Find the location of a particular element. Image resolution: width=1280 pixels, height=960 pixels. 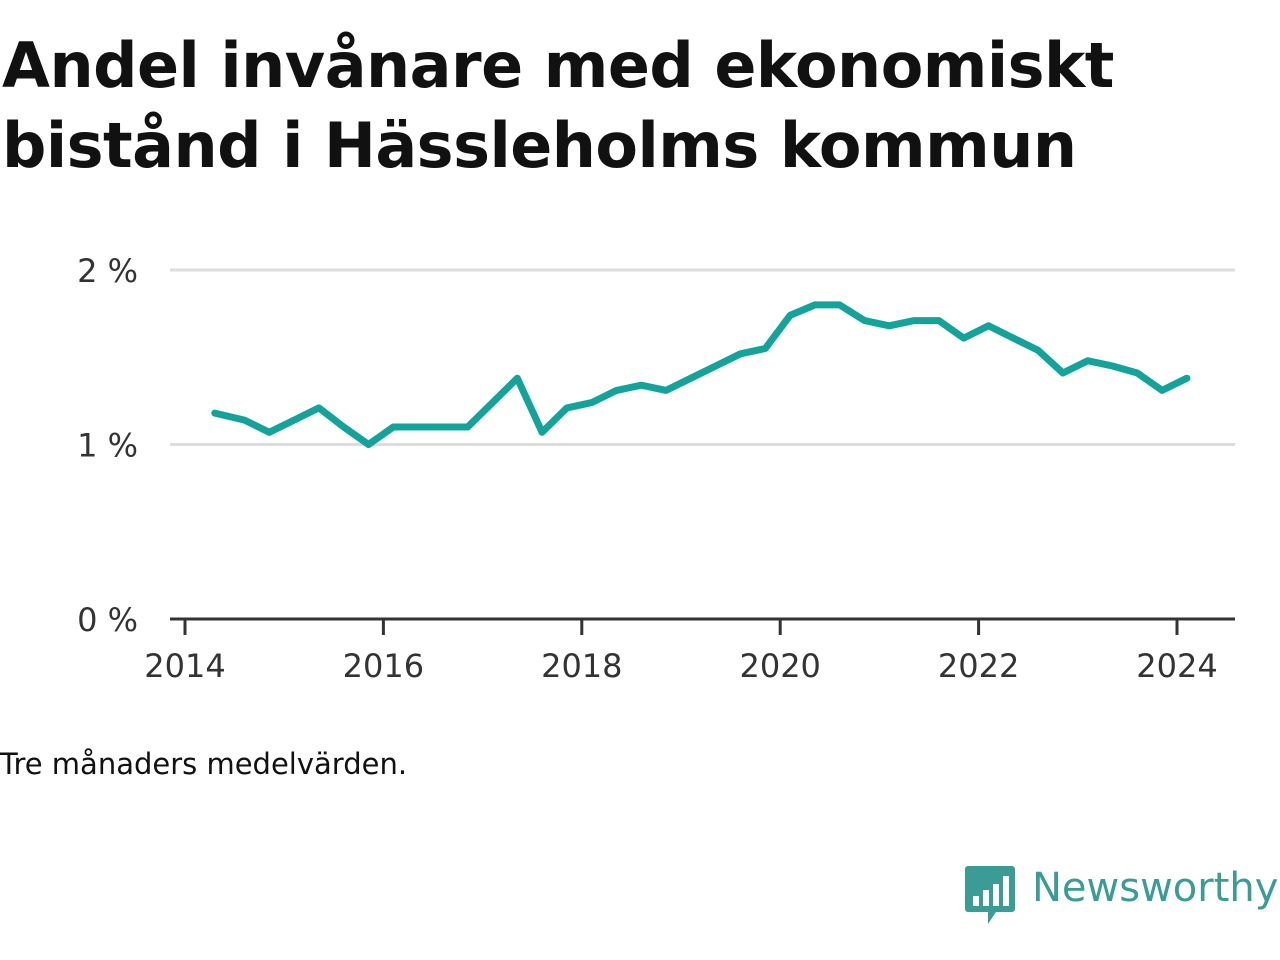

y-tick-labels: 0 % 1 % 2 % is located at coordinates (107, 445).